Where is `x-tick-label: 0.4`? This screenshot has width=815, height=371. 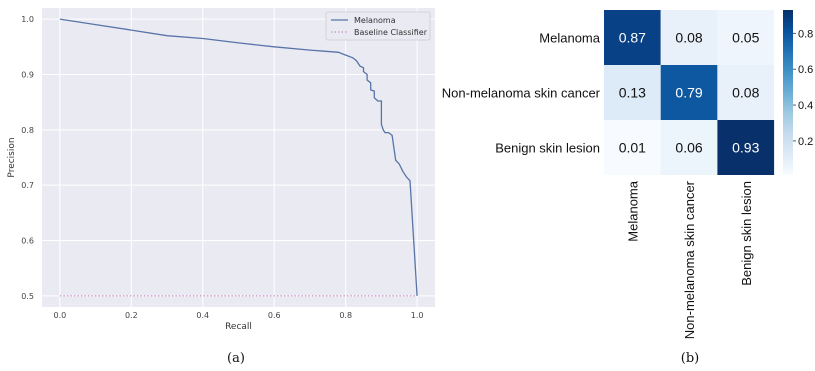 x-tick-label: 0.4 is located at coordinates (202, 315).